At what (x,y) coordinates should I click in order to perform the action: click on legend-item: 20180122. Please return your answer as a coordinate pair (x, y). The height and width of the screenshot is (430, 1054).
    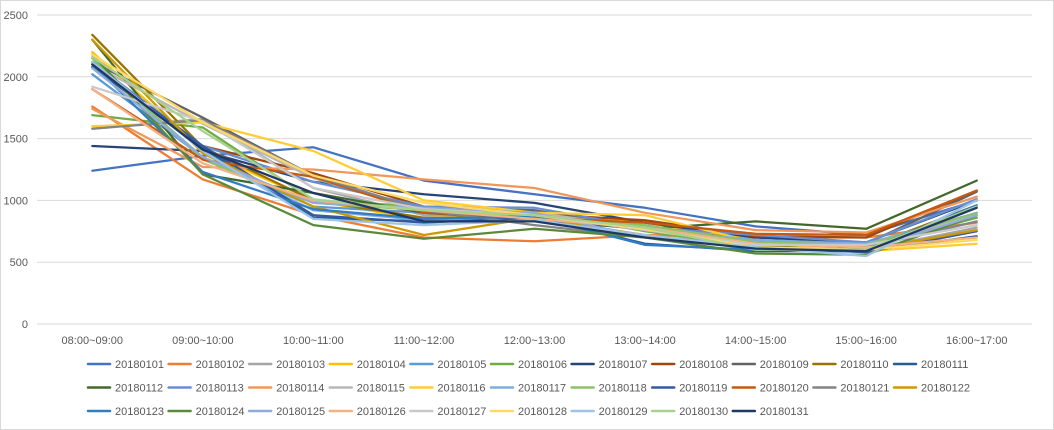
    Looking at the image, I should click on (931, 389).